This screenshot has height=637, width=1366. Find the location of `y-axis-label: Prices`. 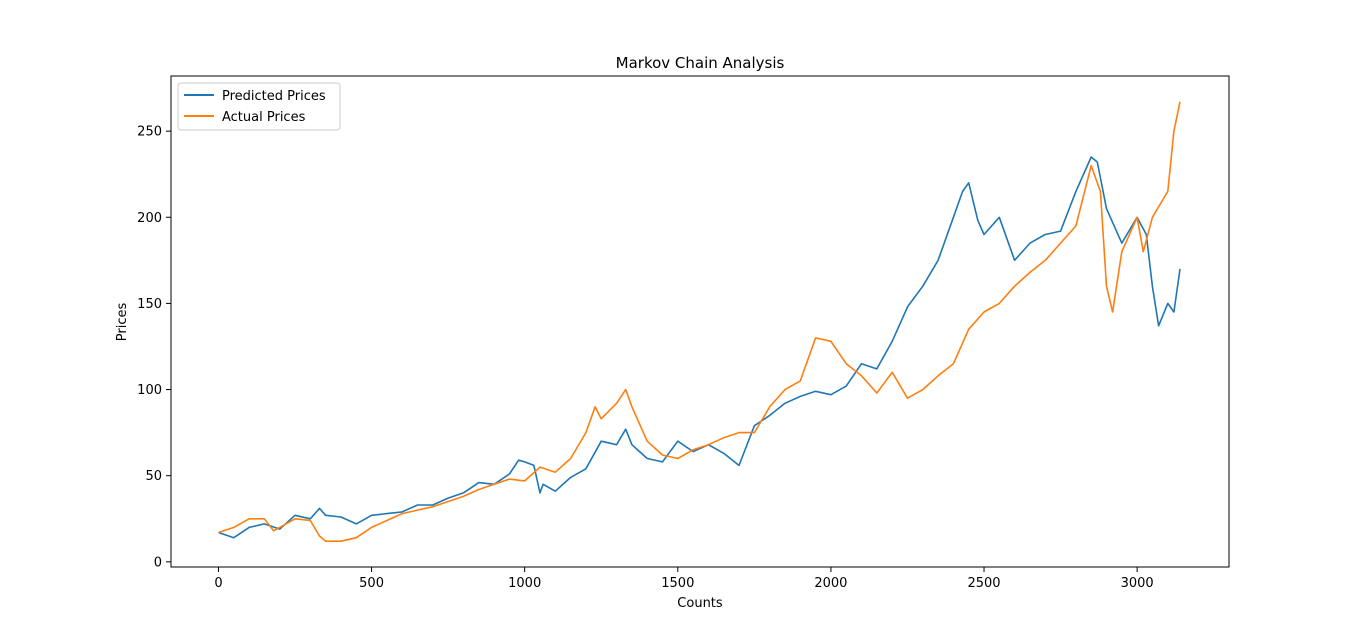

y-axis-label: Prices is located at coordinates (122, 322).